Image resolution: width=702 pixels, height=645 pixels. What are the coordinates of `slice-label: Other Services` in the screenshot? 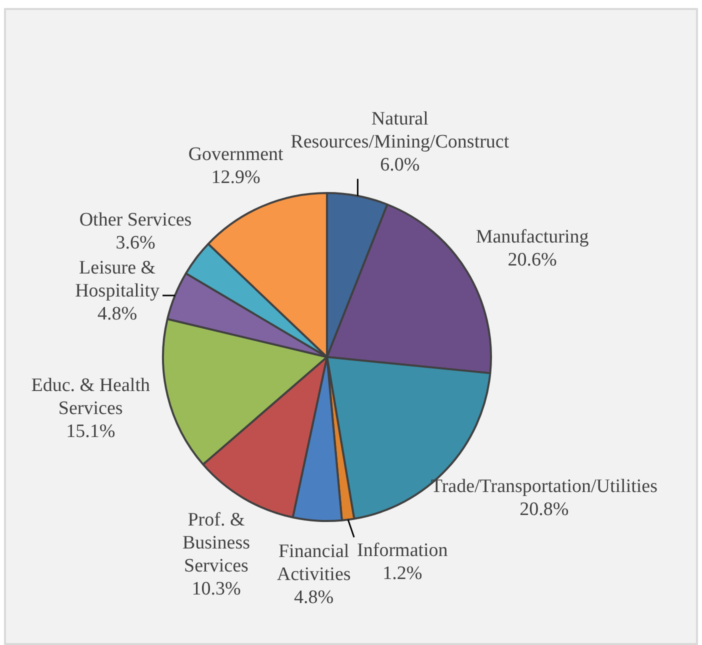 It's located at (135, 220).